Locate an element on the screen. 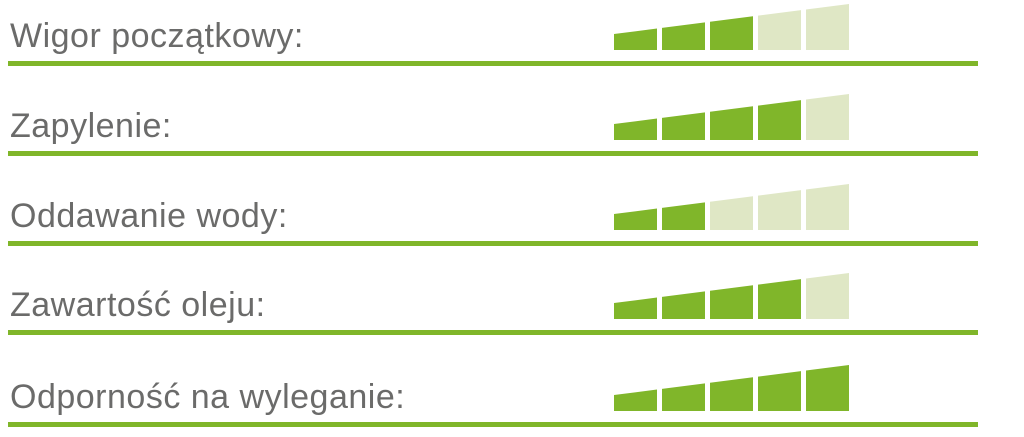 The image size is (1024, 437). rating-label: Wigor początkowy: is located at coordinates (157, 36).